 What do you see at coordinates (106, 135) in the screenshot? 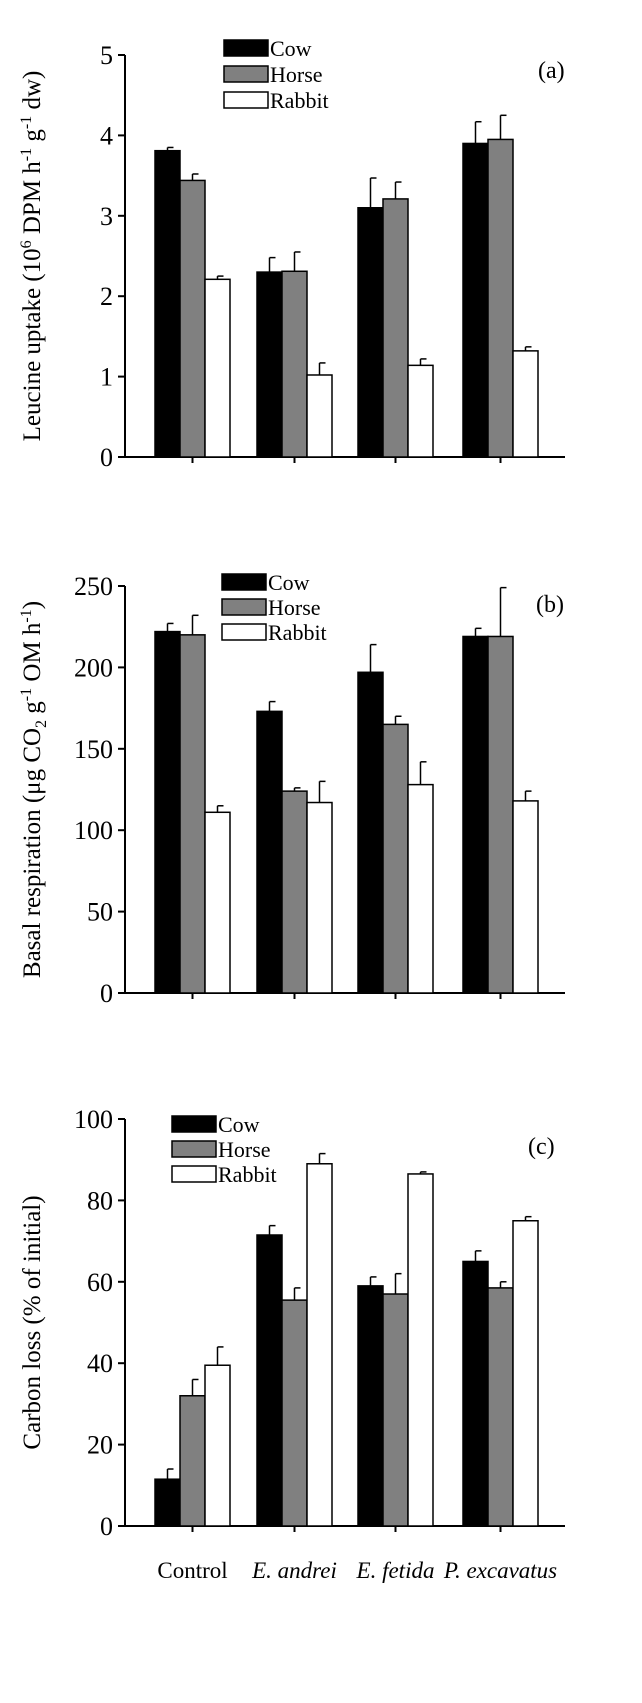
I see `y-tick-label: 4` at bounding box center [106, 135].